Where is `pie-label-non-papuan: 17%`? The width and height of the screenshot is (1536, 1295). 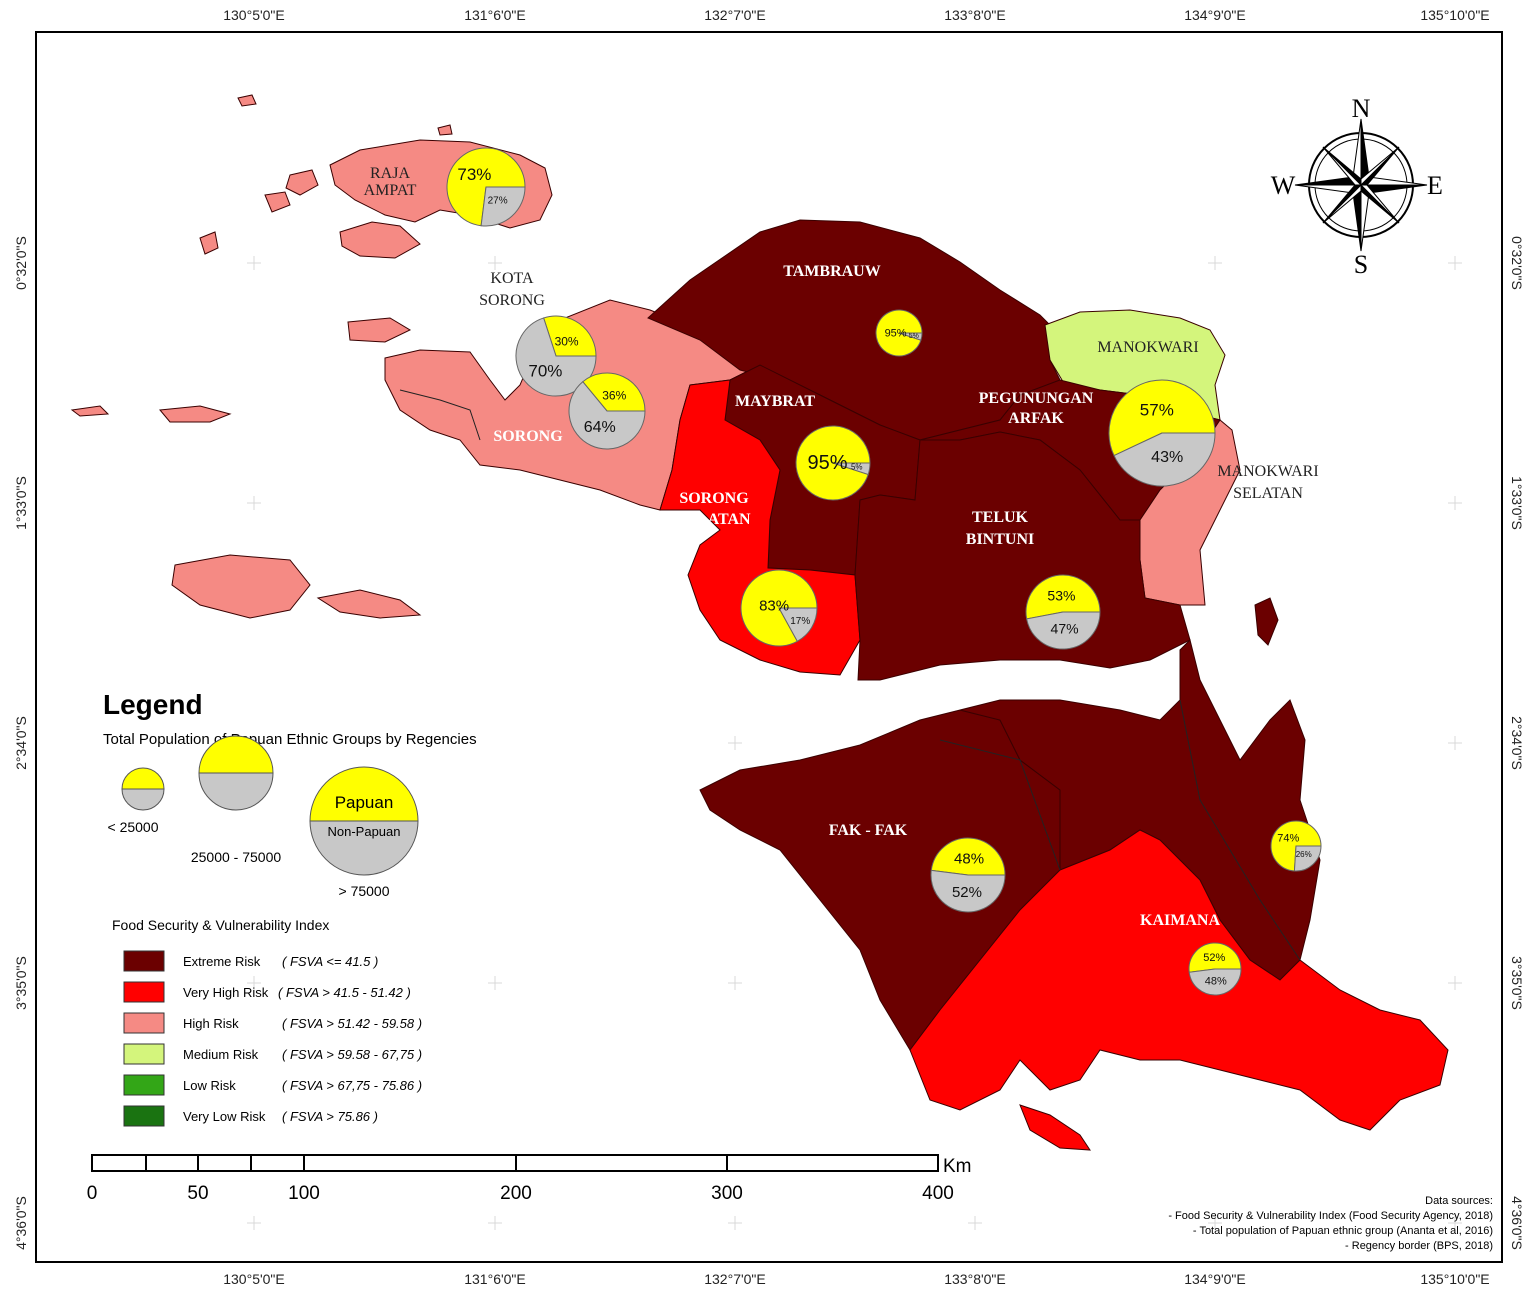 pie-label-non-papuan: 17% is located at coordinates (800, 621).